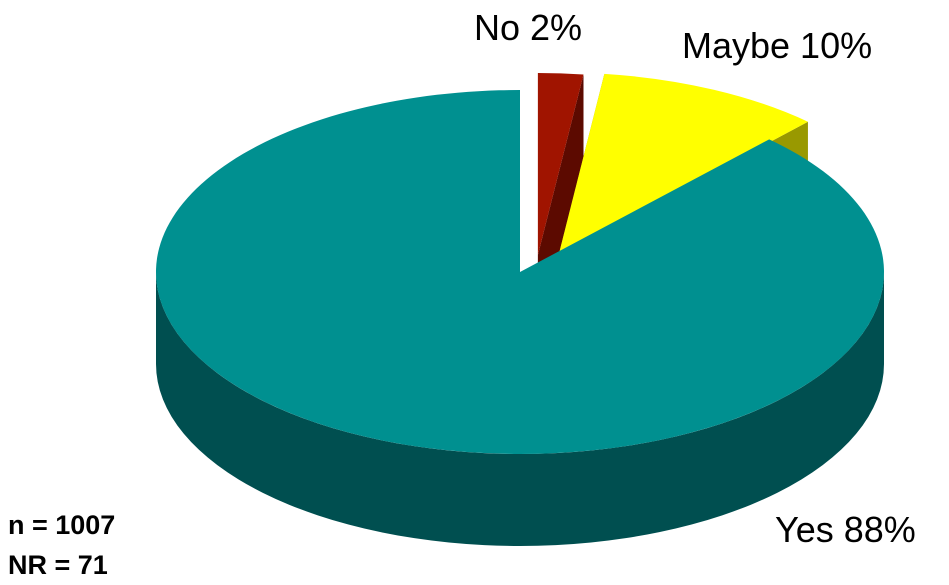 This screenshot has width=949, height=585. What do you see at coordinates (62, 525) in the screenshot?
I see `sample-size-note: n = 1007` at bounding box center [62, 525].